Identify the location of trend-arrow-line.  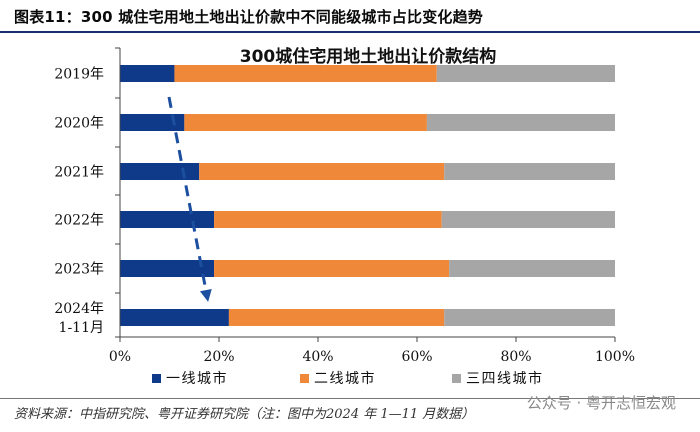
(188, 196).